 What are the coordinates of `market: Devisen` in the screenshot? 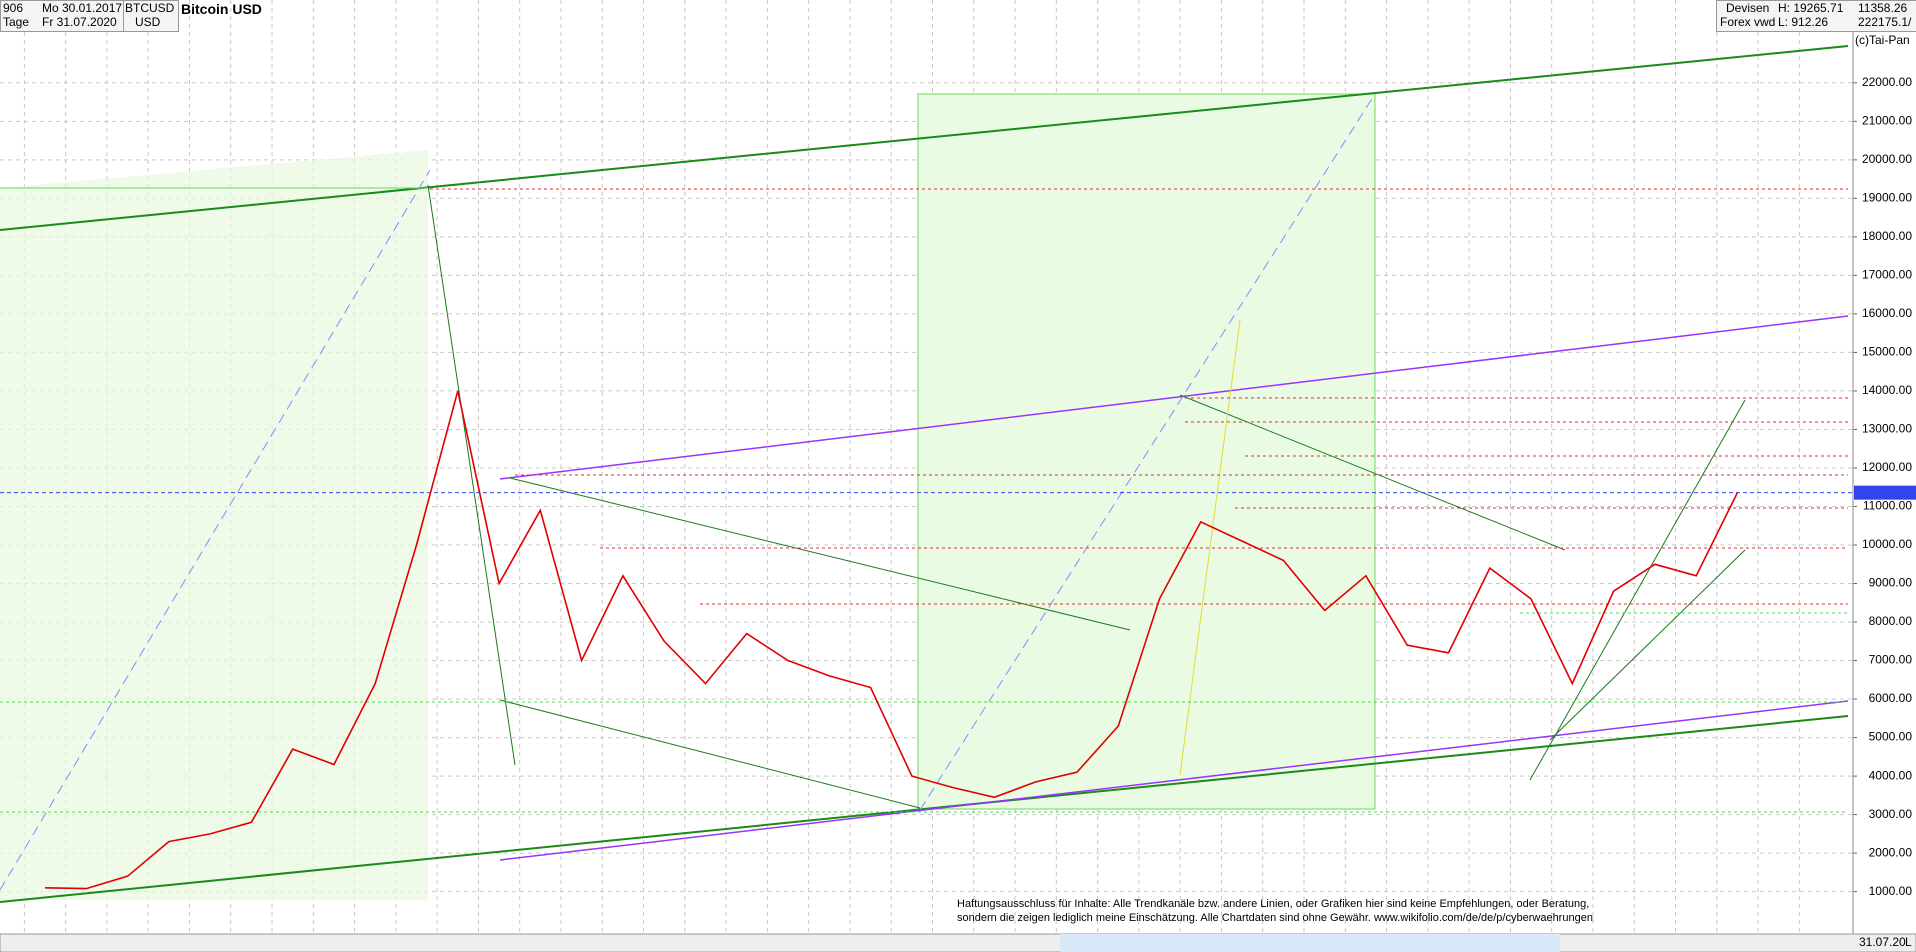 It's located at (1748, 8).